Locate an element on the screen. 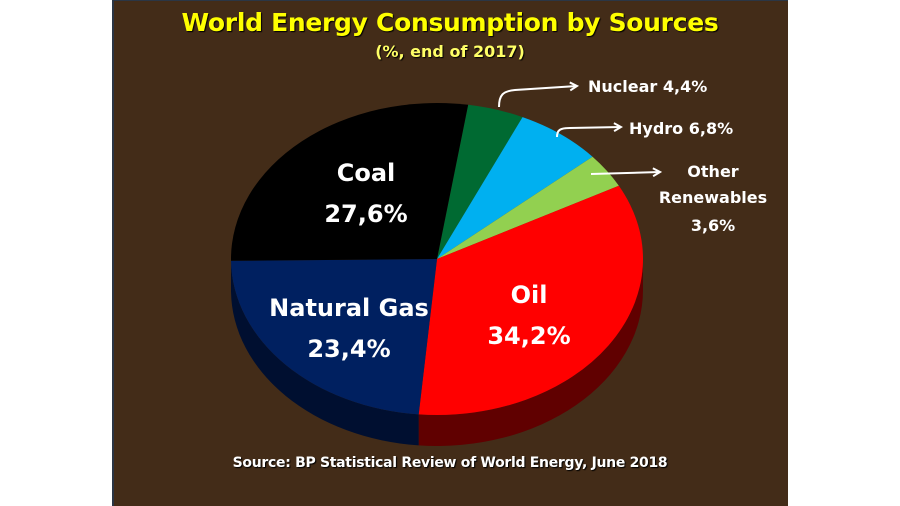  pie-slice-other-renewables is located at coordinates (528, 207).